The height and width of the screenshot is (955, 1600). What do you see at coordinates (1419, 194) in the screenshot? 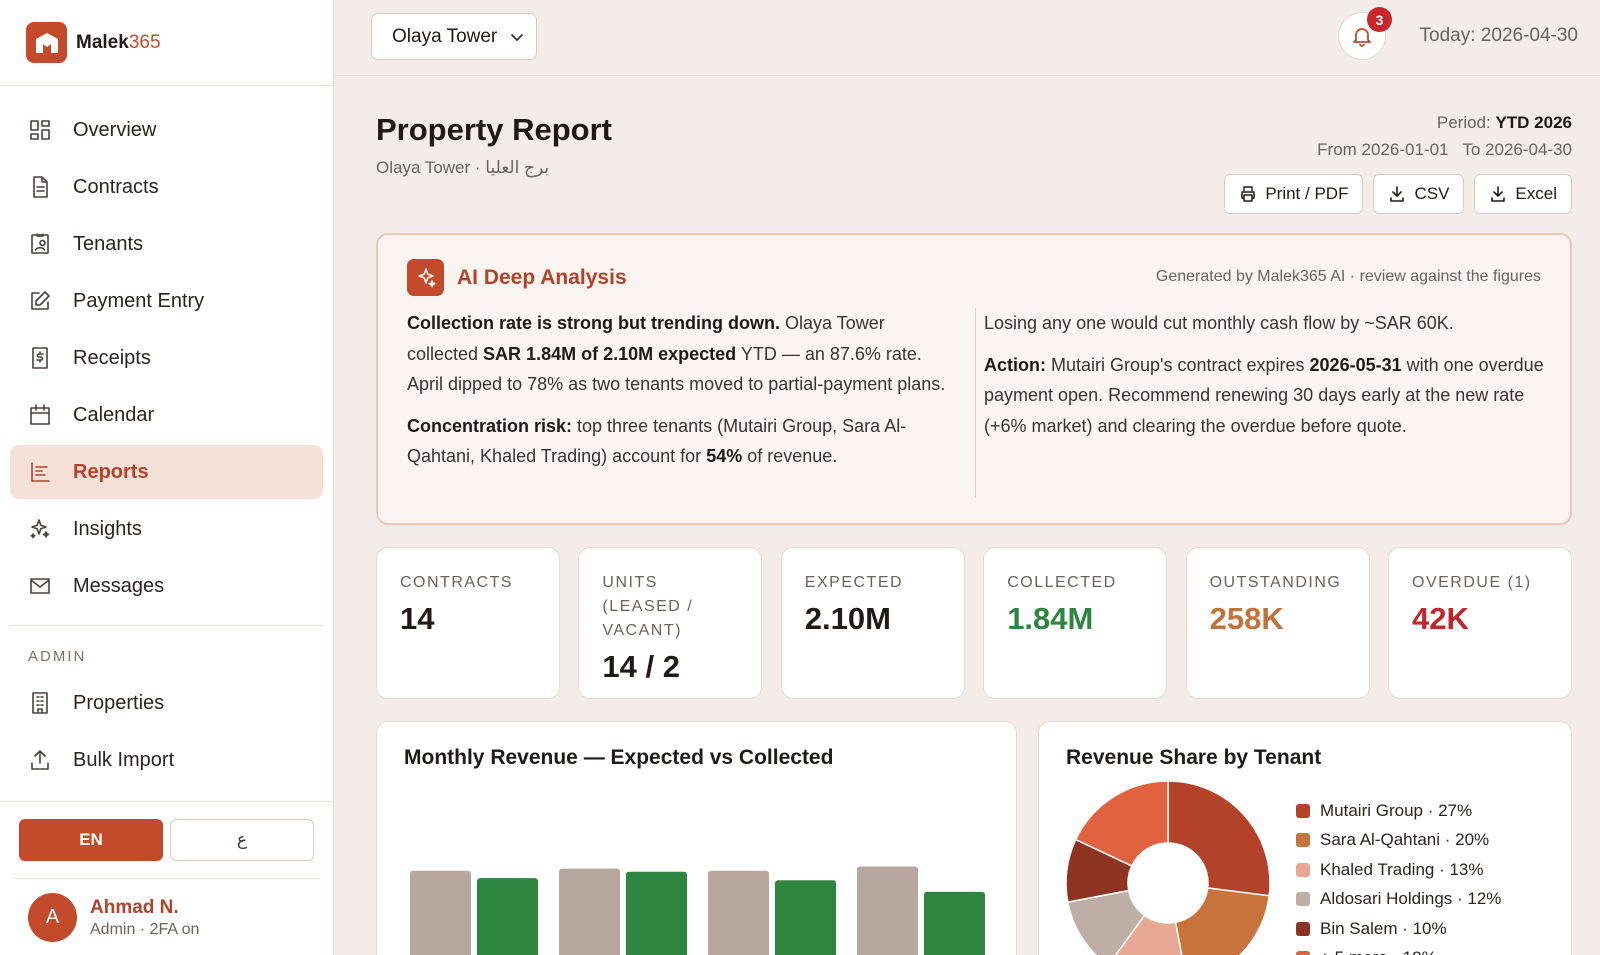
I see `csv-button: CSV` at bounding box center [1419, 194].